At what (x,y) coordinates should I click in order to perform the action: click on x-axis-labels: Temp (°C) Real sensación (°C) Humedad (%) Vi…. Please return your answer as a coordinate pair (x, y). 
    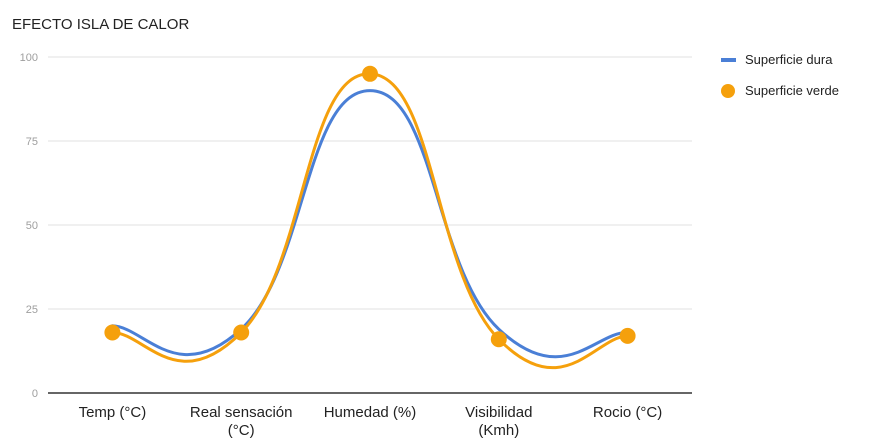
    Looking at the image, I should click on (371, 421).